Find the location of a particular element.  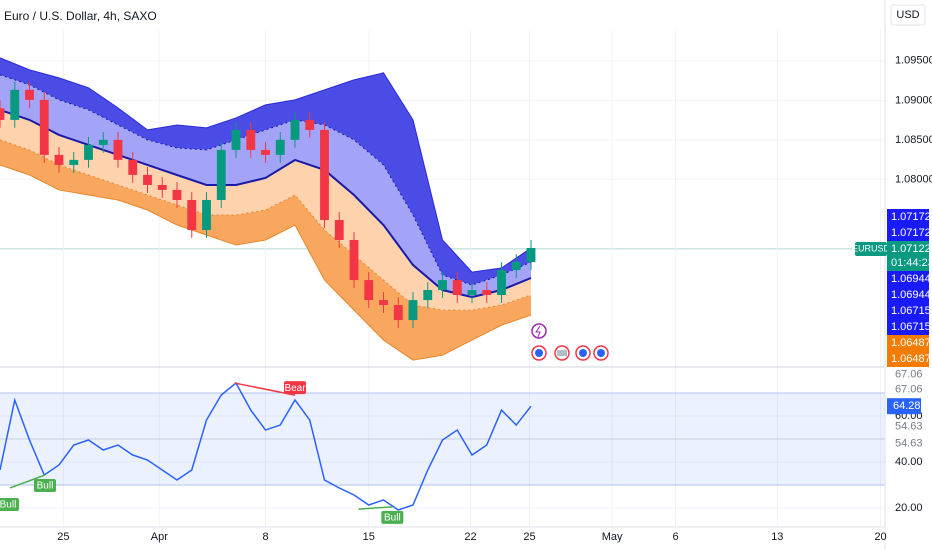

symbol-tag is located at coordinates (871, 249).